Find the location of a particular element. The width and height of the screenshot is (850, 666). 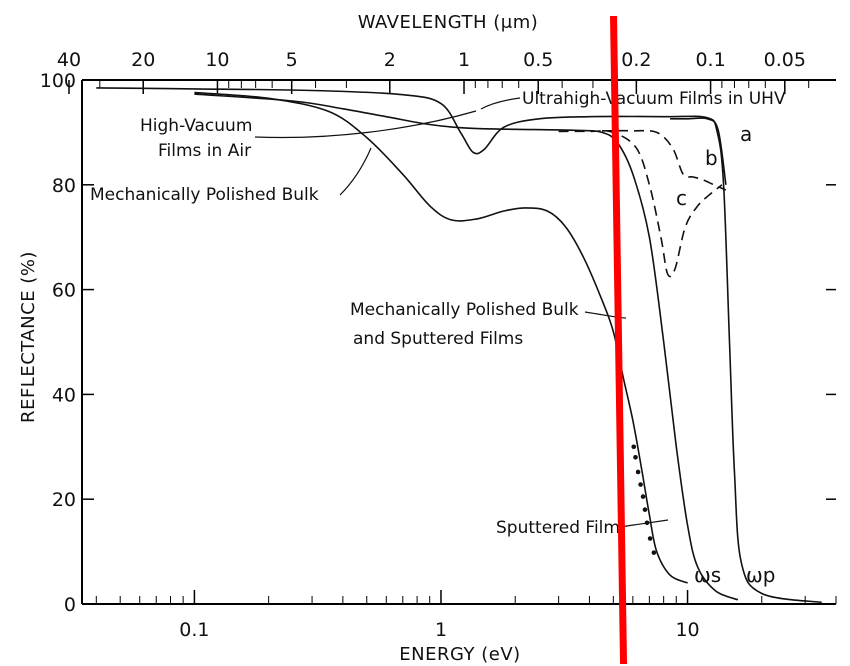

x-ticks: 0.1 1 10 is located at coordinates (439, 615).